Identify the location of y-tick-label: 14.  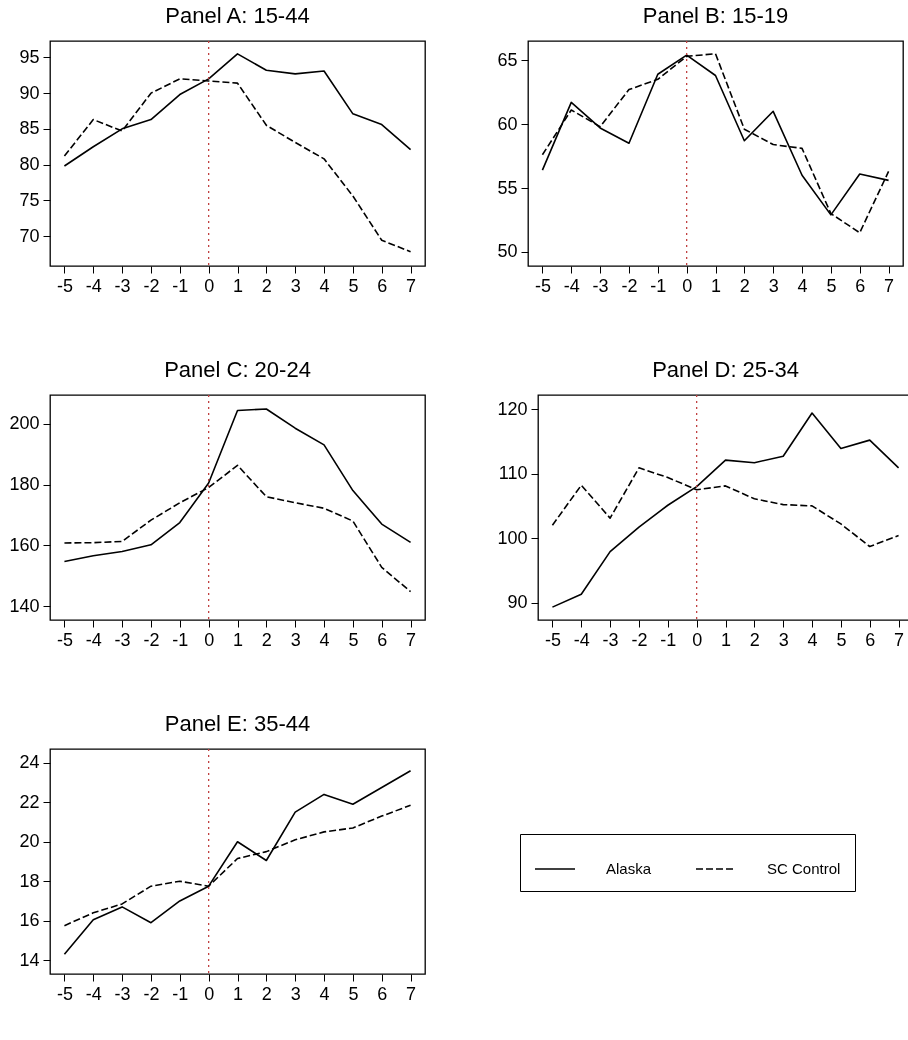
(29, 959).